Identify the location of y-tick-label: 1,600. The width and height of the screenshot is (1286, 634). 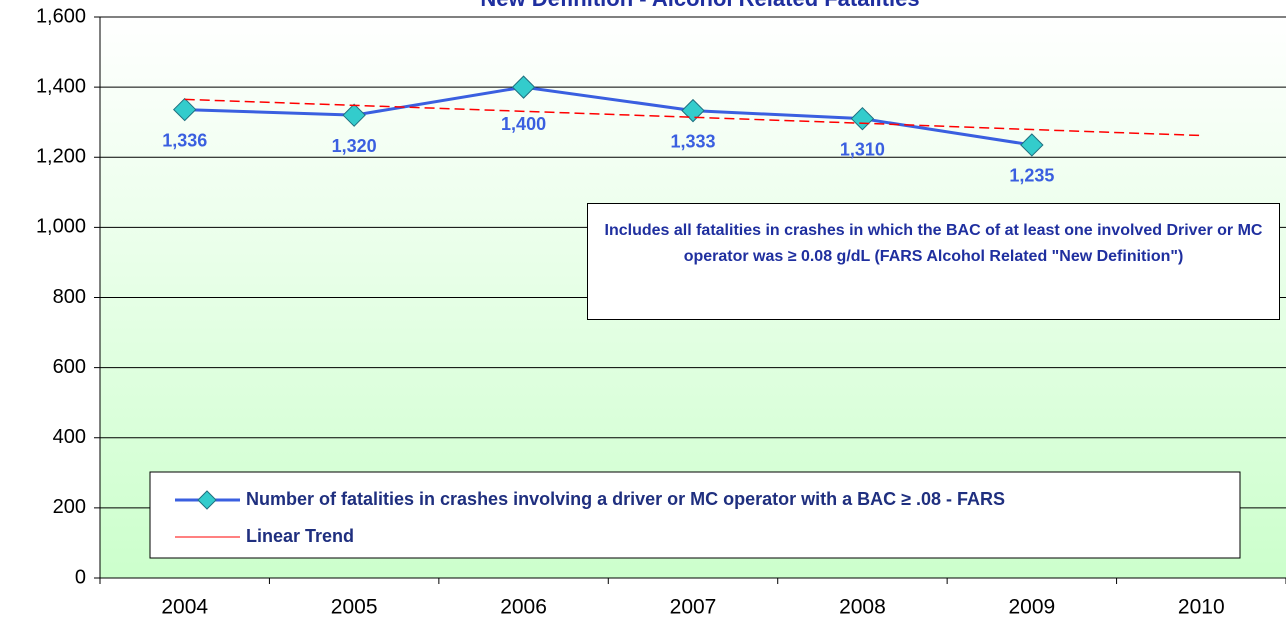
(61, 16).